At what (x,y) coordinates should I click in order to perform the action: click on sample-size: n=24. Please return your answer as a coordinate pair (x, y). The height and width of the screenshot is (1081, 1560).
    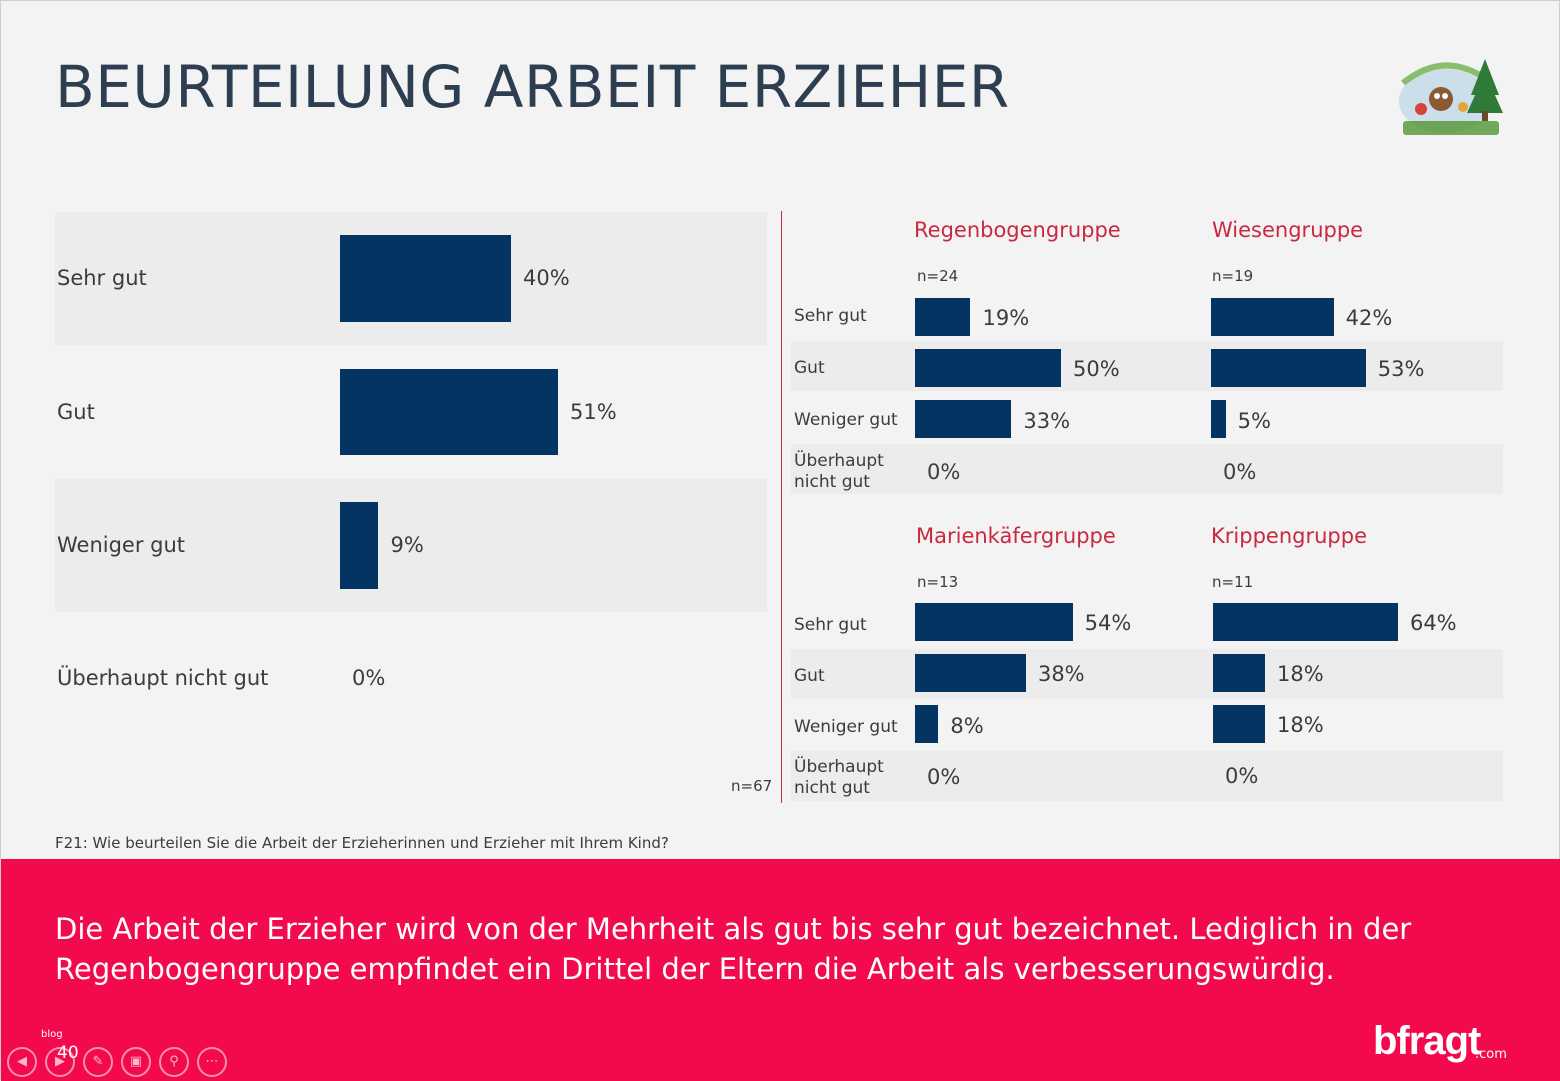
    Looking at the image, I should click on (938, 276).